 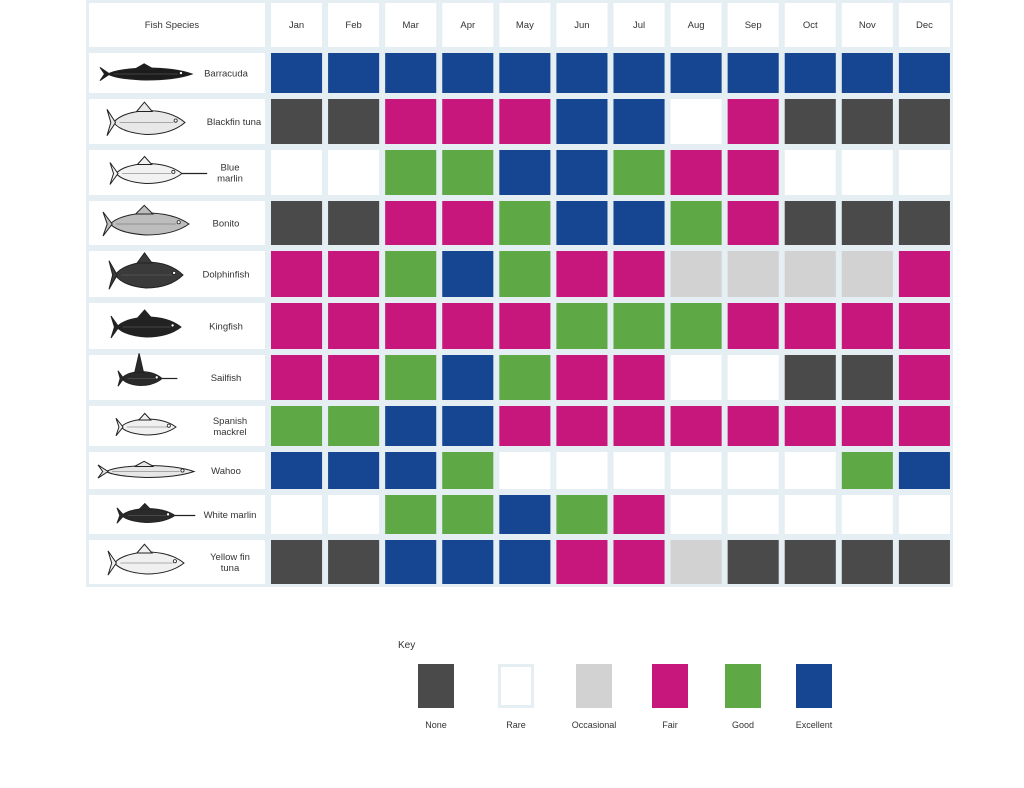 What do you see at coordinates (525, 25) in the screenshot?
I see `month-header-label: May` at bounding box center [525, 25].